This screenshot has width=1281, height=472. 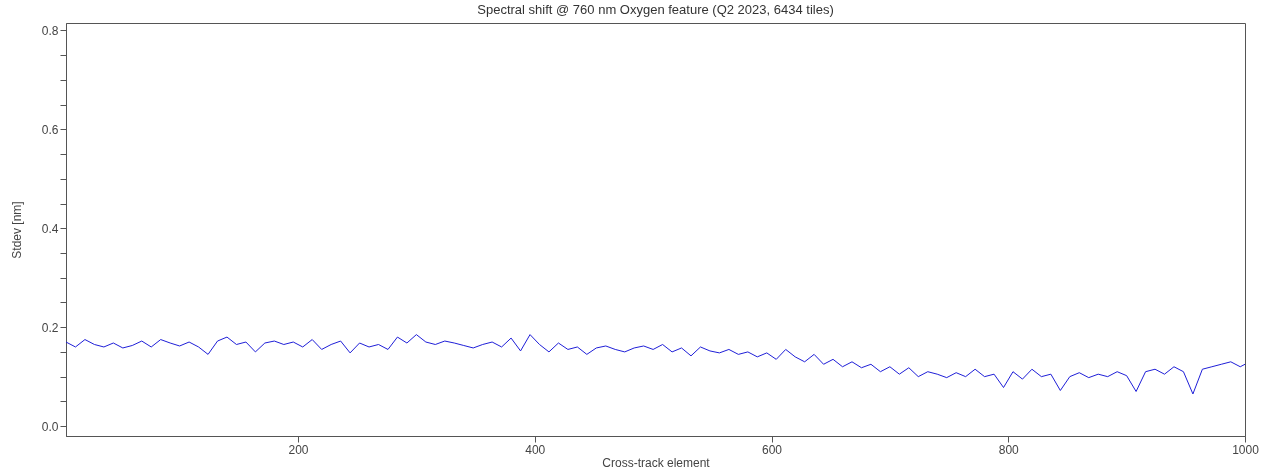 I want to click on x-tick-label: 600, so click(x=772, y=449).